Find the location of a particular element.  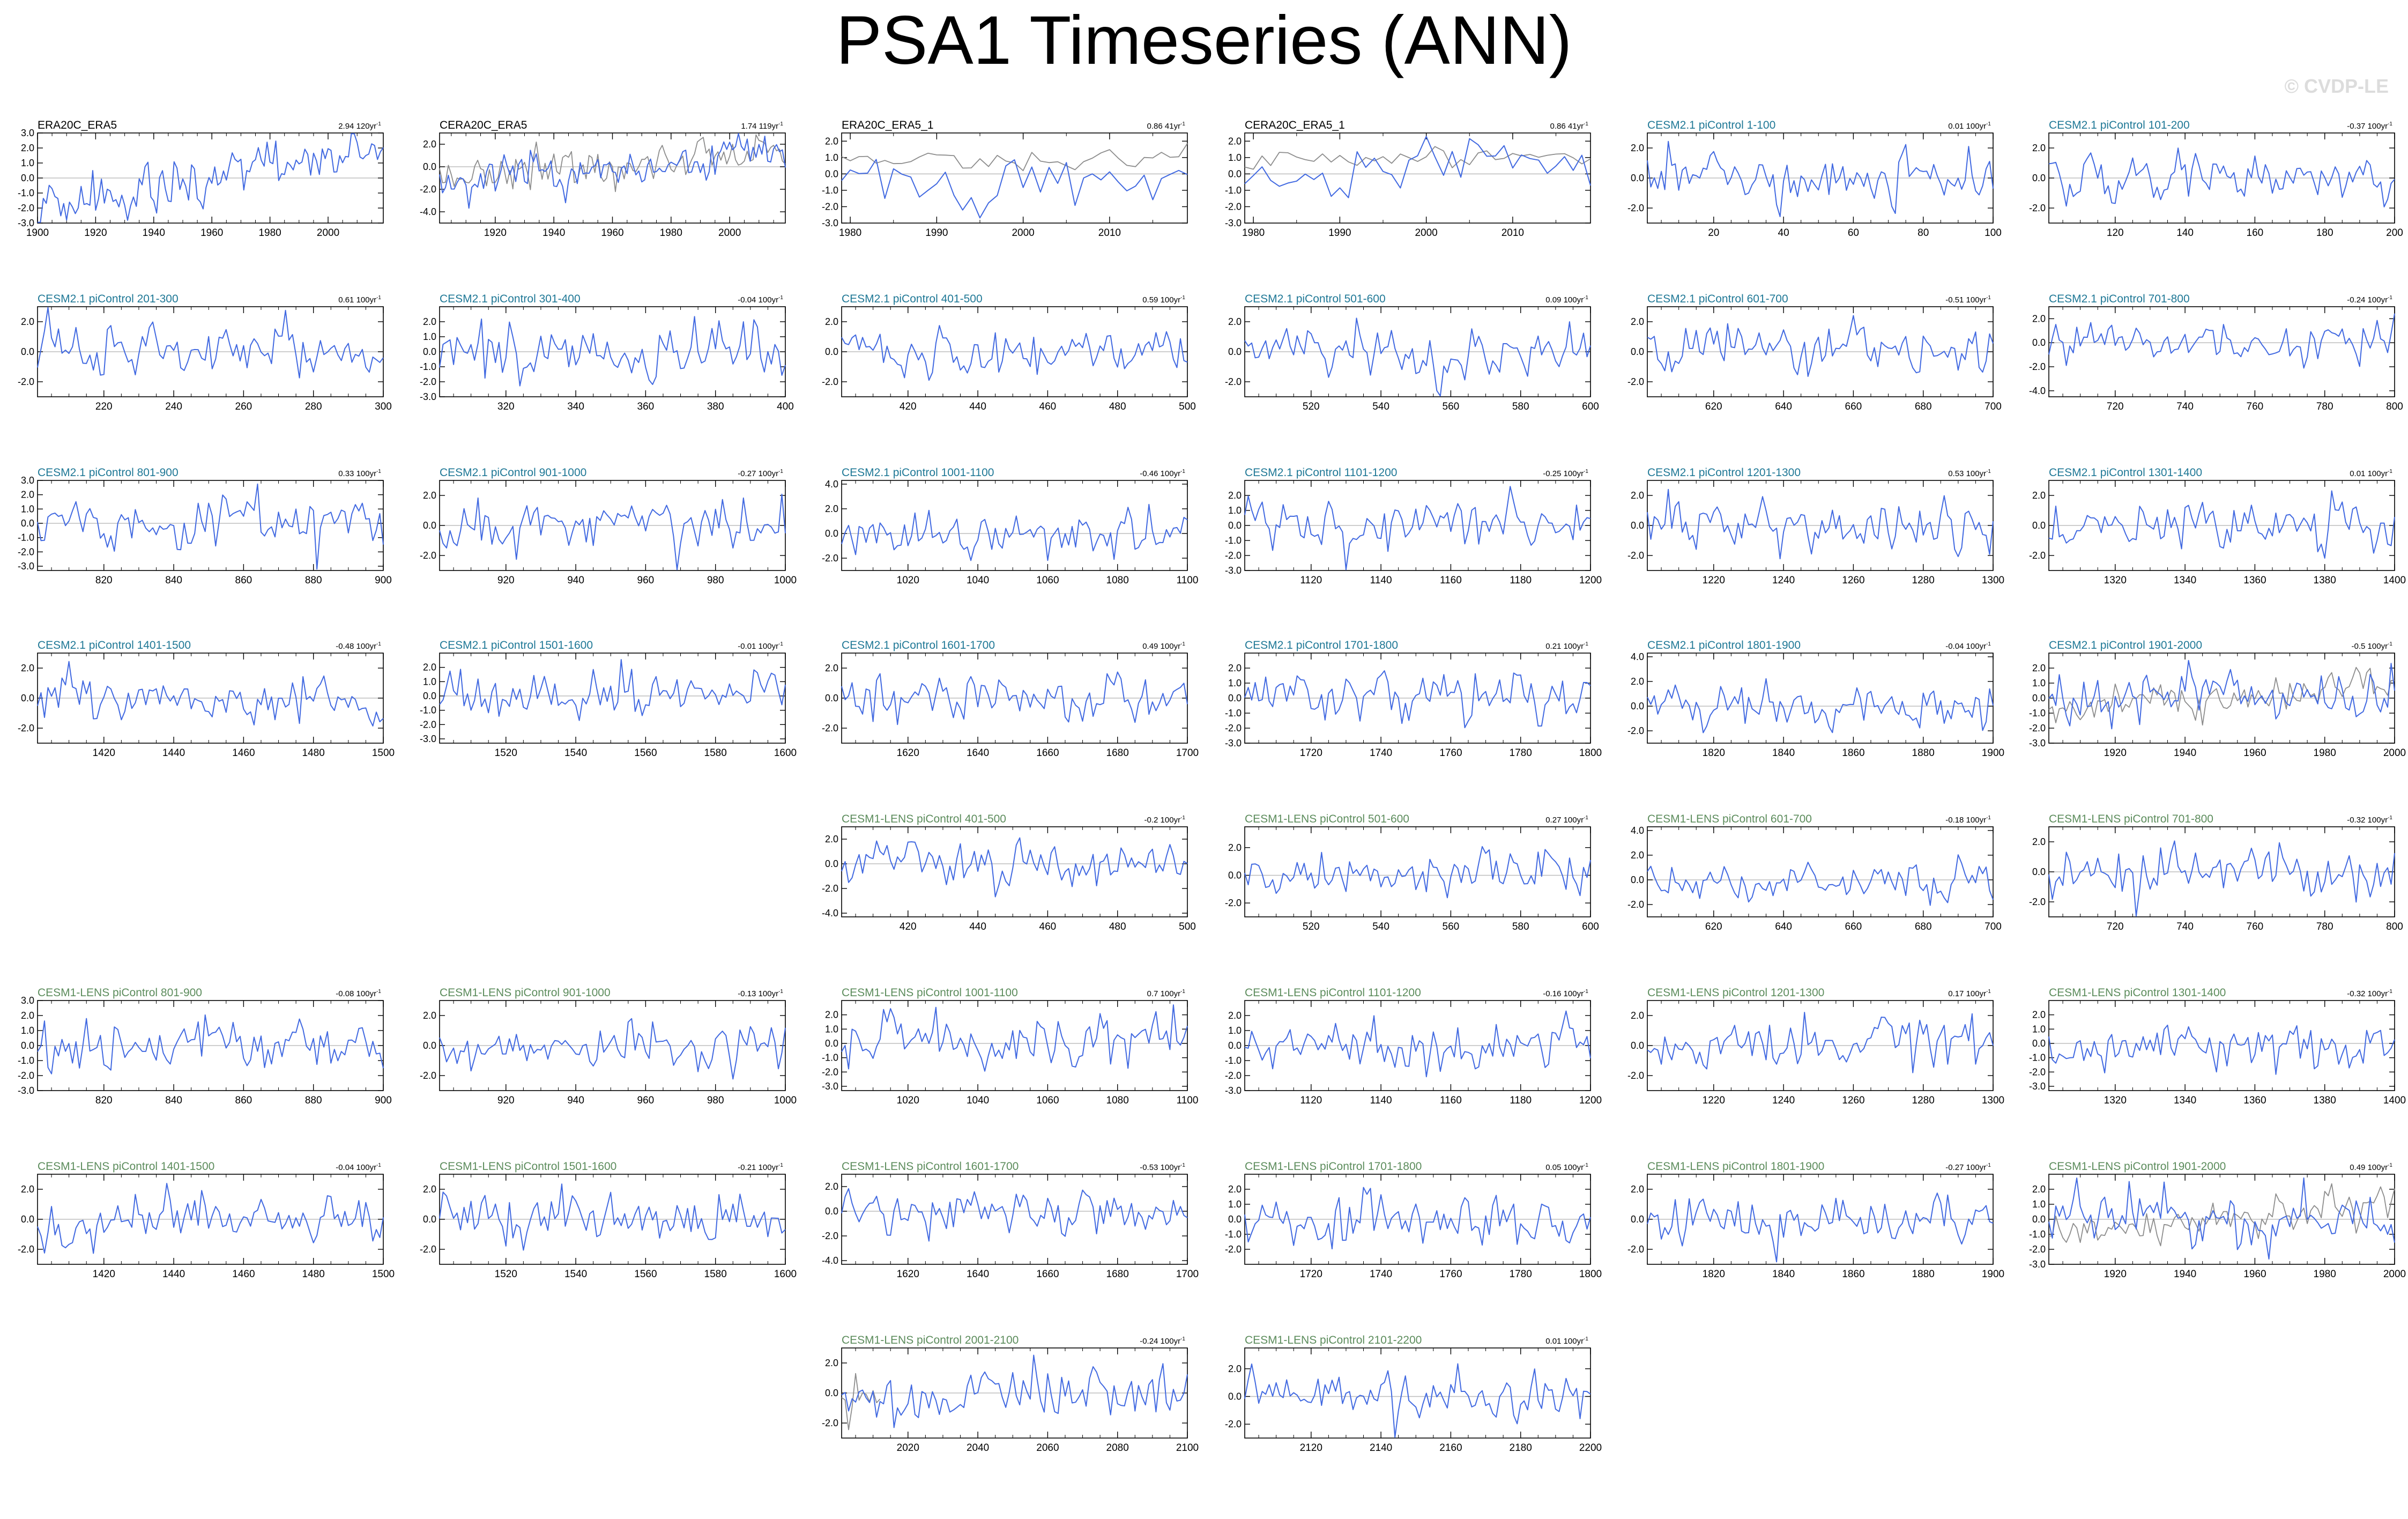

panel-trend-label: 0.59 100yr-1 is located at coordinates (1163, 300).